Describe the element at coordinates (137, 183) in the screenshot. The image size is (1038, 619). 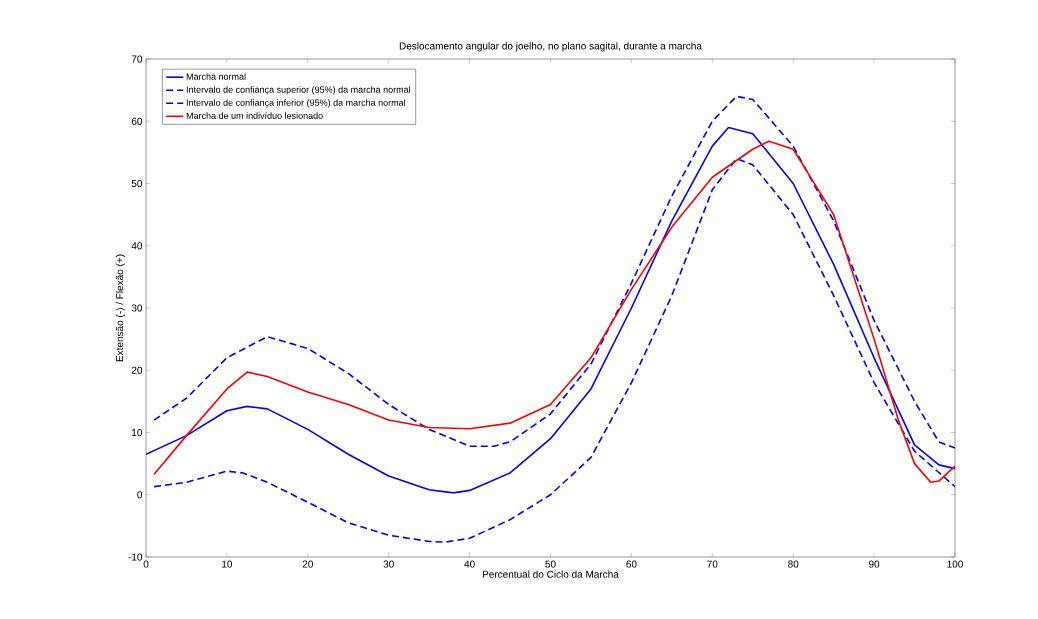
I see `y-tick-label: 50` at that location.